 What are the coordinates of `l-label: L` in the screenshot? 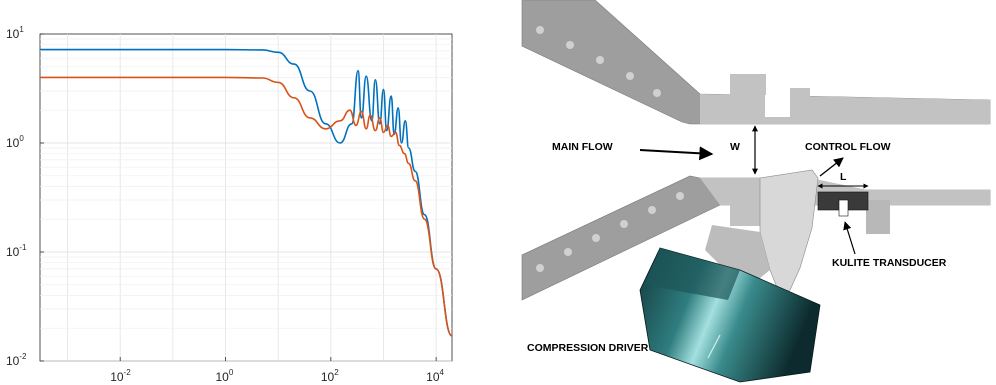 It's located at (843, 177).